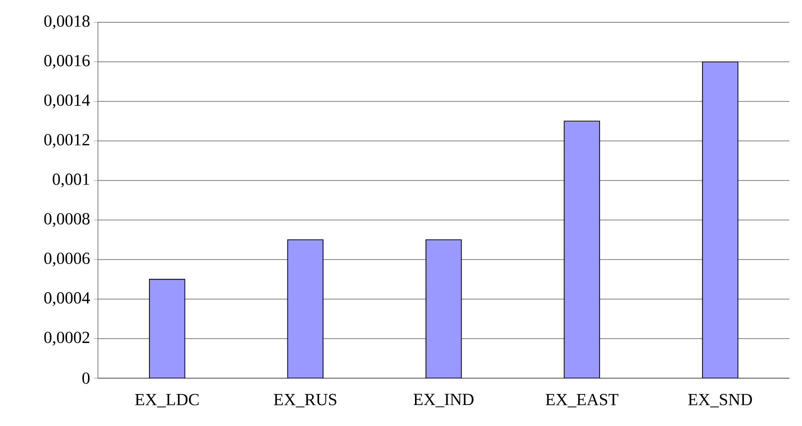 The image size is (802, 426). What do you see at coordinates (67, 299) in the screenshot?
I see `y-tick-label: 0,0004` at bounding box center [67, 299].